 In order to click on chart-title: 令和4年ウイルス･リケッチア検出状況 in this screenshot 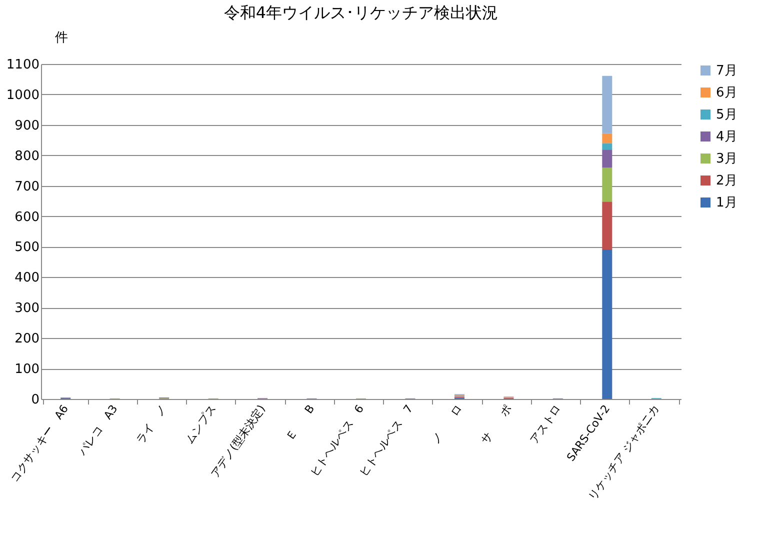, I will do `click(361, 12)`.